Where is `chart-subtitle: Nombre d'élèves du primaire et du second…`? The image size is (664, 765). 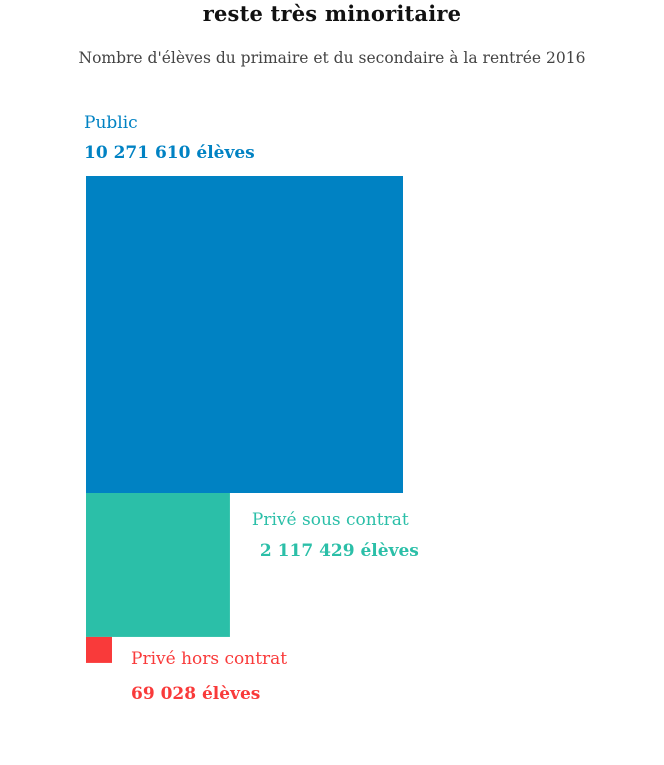 chart-subtitle: Nombre d'élèves du primaire et du second… is located at coordinates (332, 58).